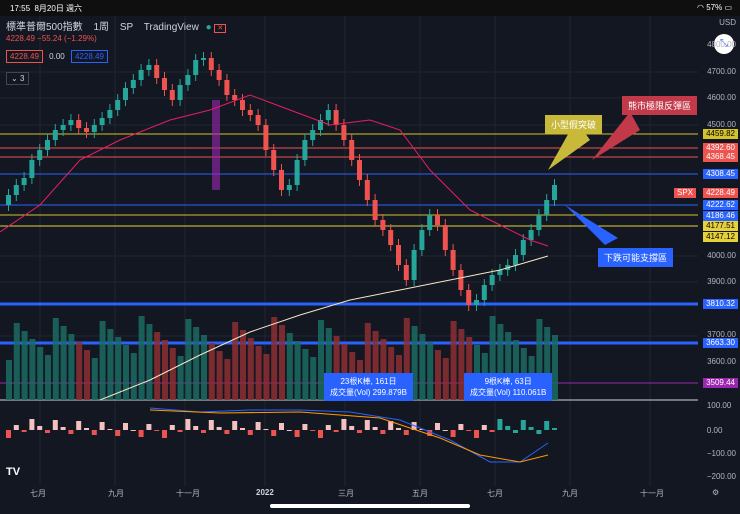  What do you see at coordinates (220, 28) in the screenshot?
I see `closed-icon: ✕` at bounding box center [220, 28].